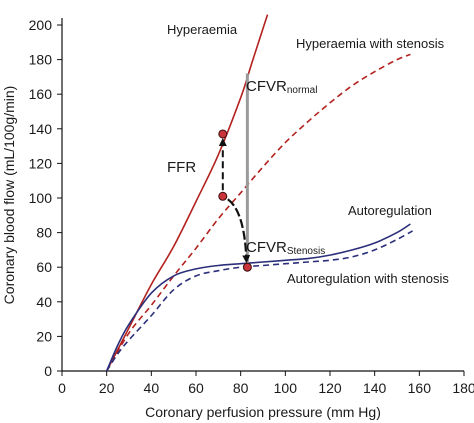 Image resolution: width=474 pixels, height=423 pixels. I want to click on x-tick-label: 60, so click(196, 388).